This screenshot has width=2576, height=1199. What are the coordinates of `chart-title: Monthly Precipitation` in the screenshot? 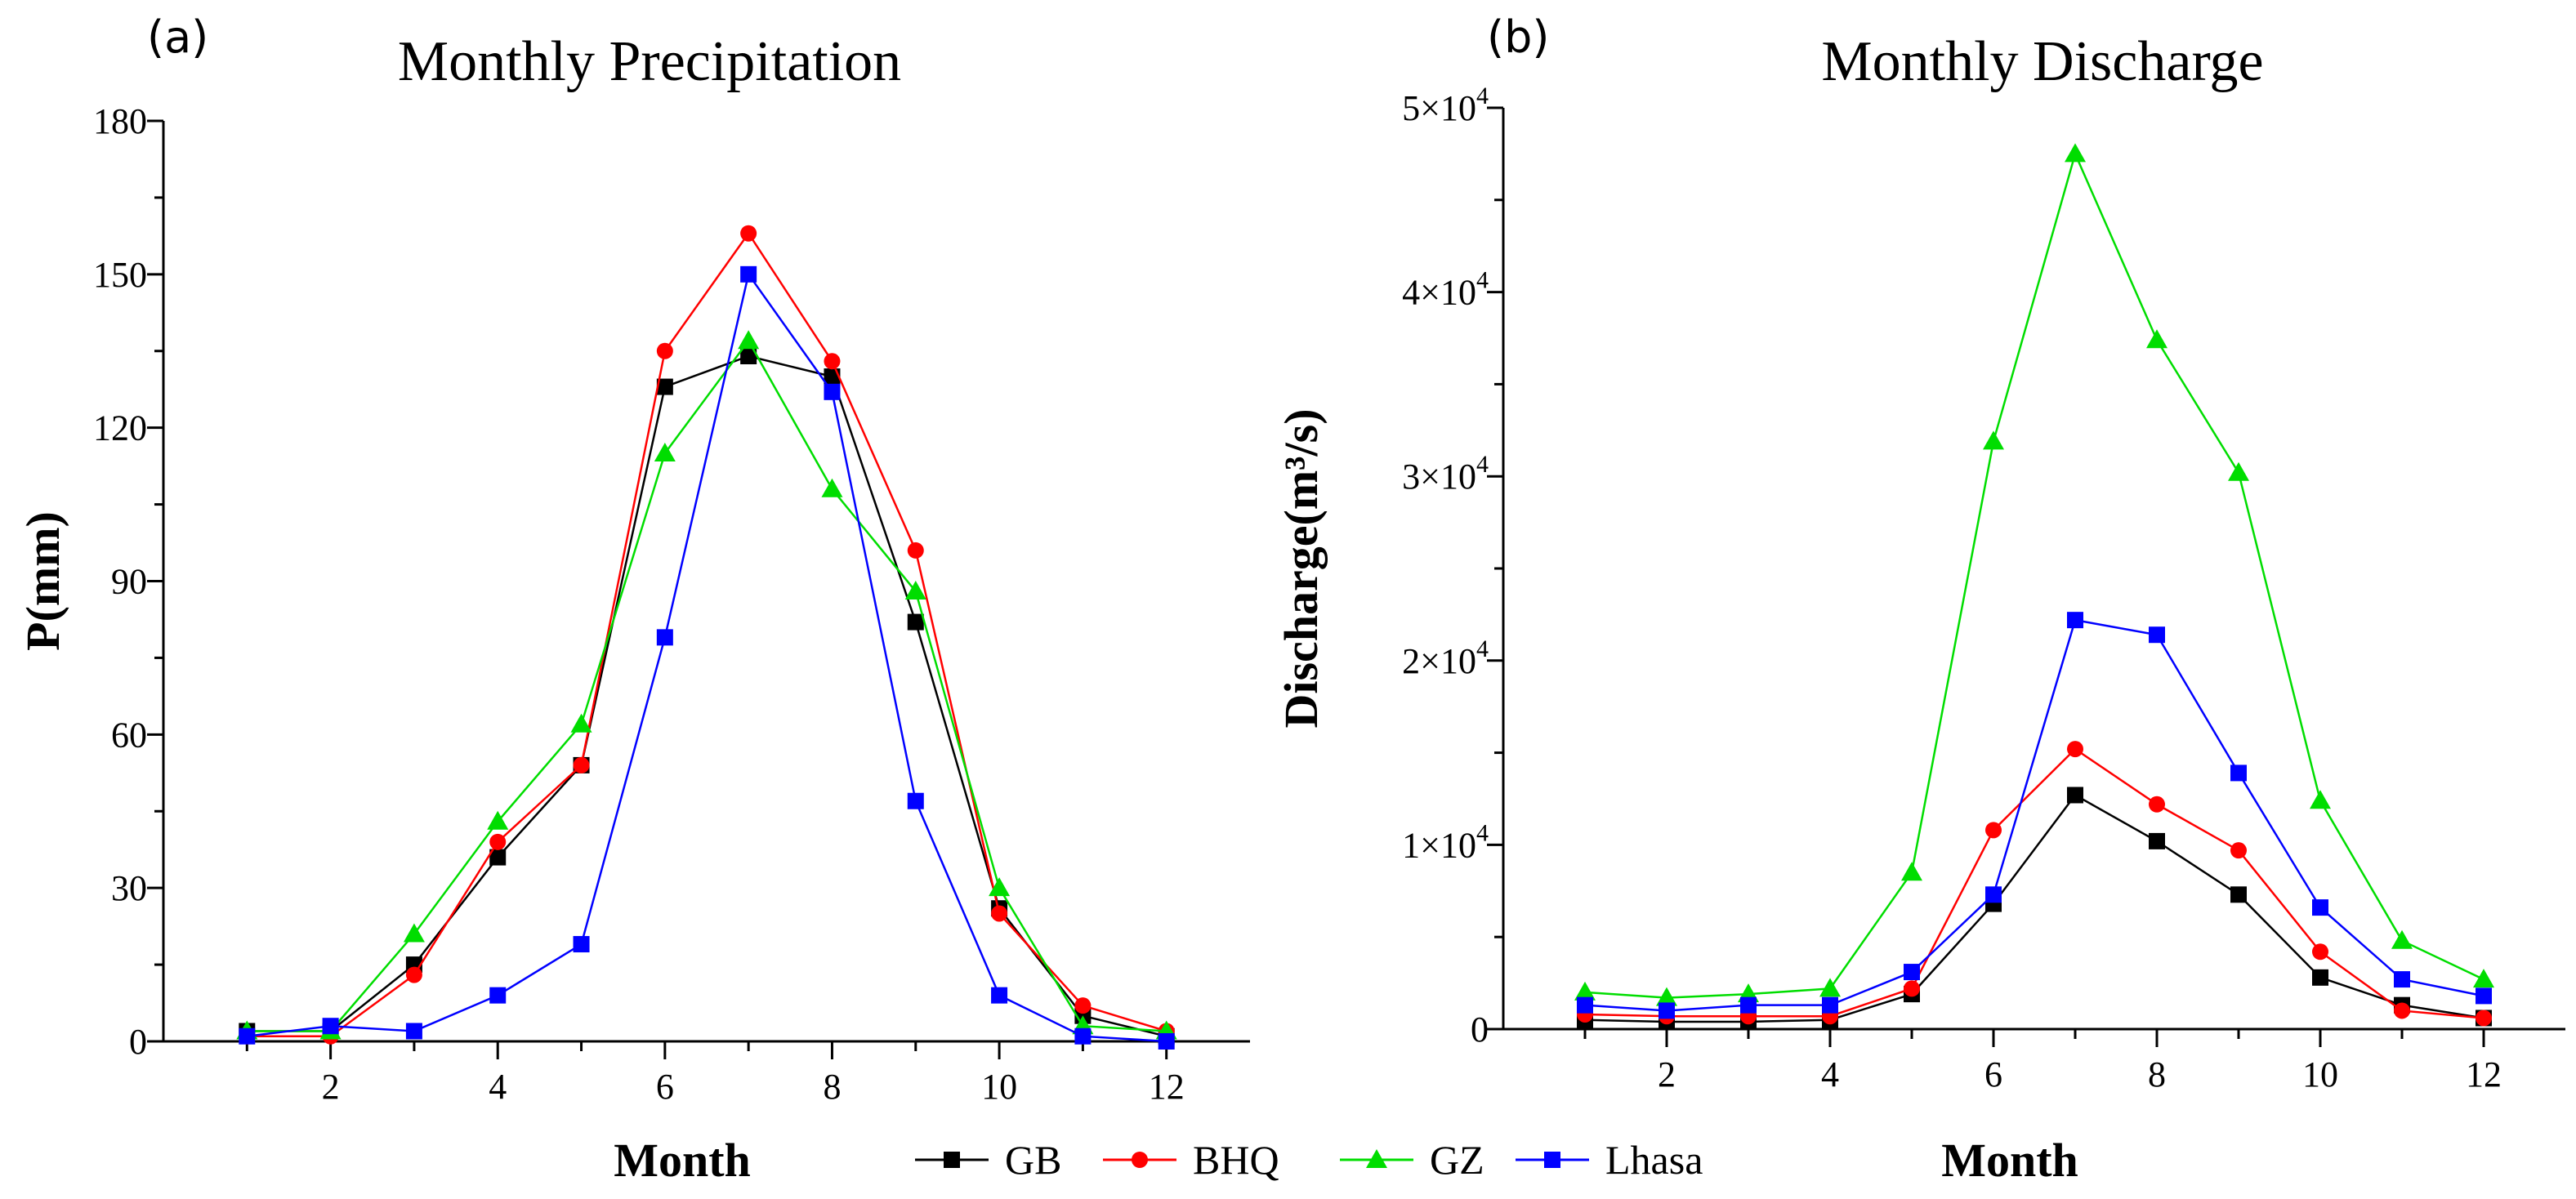 It's located at (650, 62).